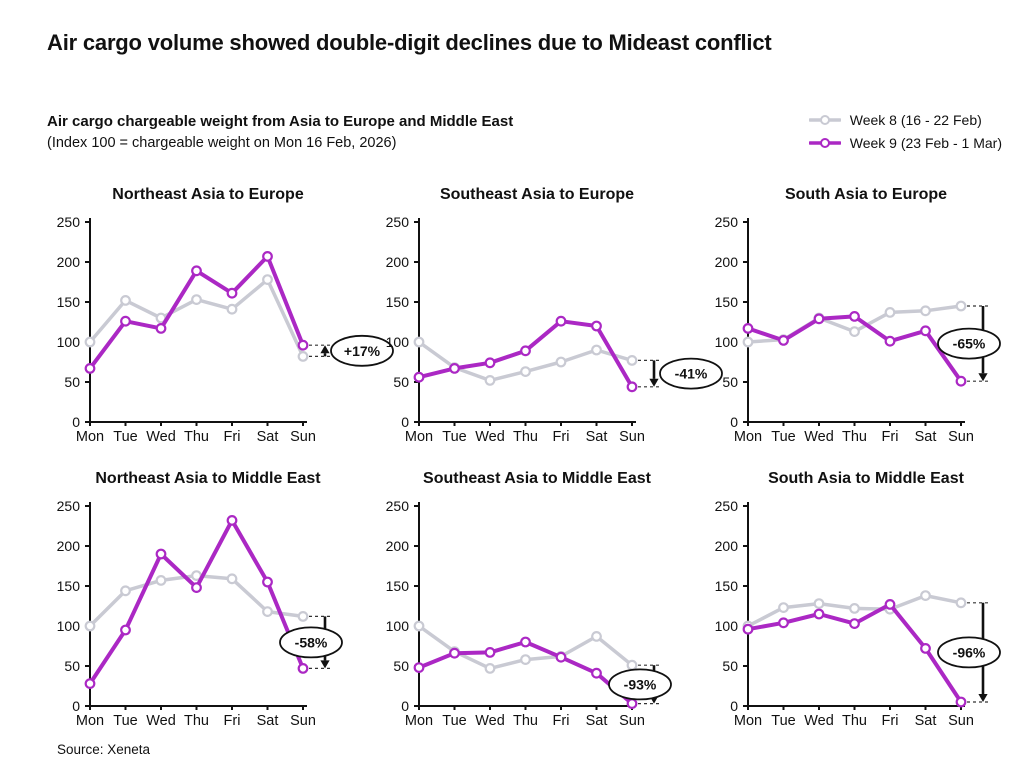 The image size is (1024, 768). I want to click on chart-title: Southeast Asia to Middle East, so click(537, 478).